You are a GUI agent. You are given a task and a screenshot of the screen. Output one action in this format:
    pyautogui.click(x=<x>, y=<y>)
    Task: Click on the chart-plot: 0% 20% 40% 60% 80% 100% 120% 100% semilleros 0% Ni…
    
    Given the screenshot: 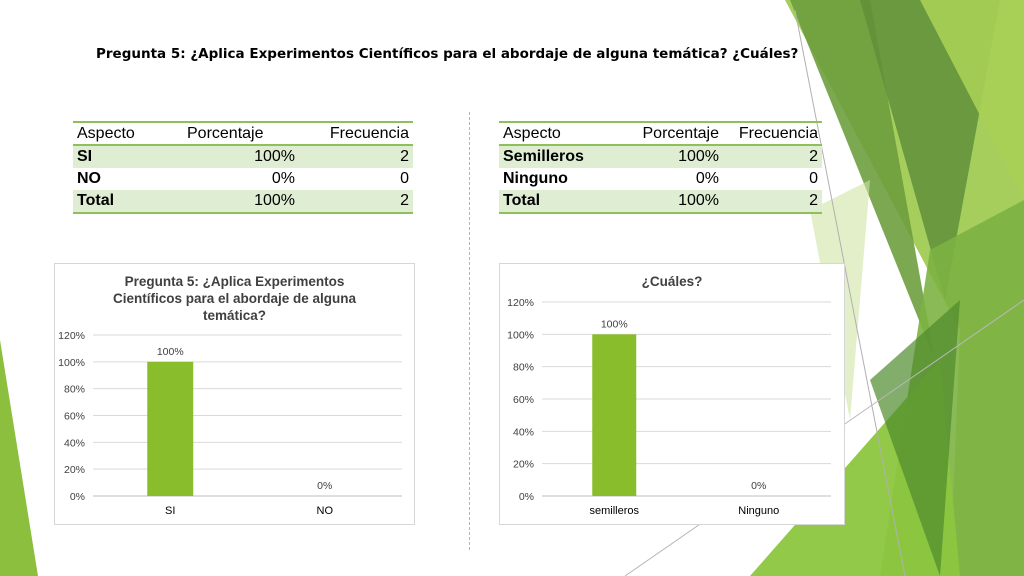 What is the action you would take?
    pyautogui.click(x=669, y=407)
    